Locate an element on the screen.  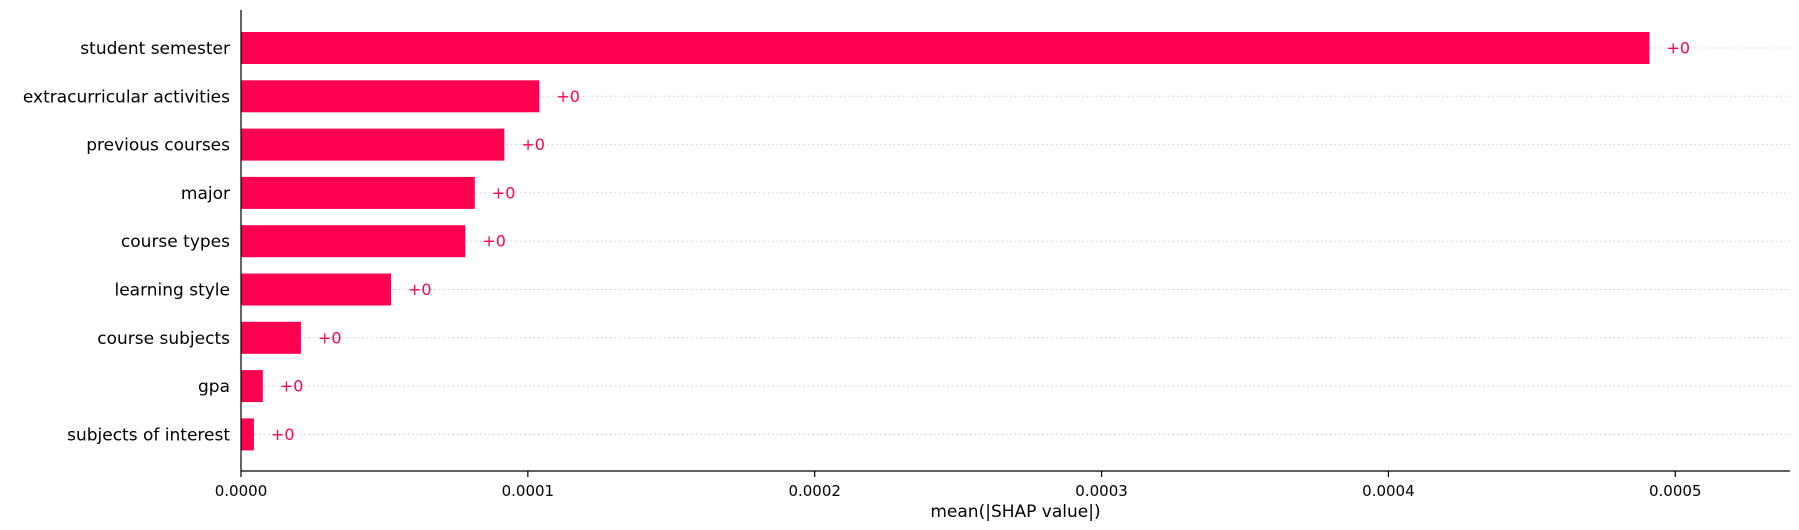
category-label: learning style is located at coordinates (172, 291).